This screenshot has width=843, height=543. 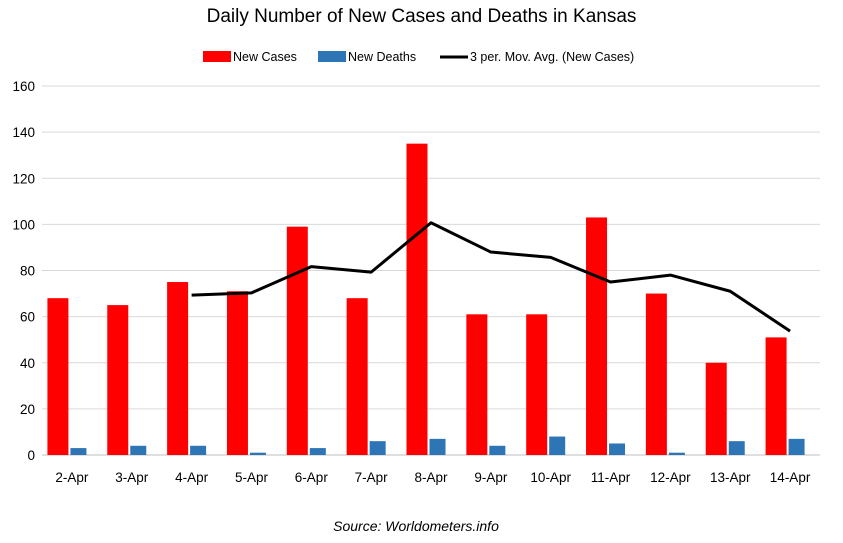 What do you see at coordinates (372, 477) in the screenshot?
I see `x-tick-label: 7-Apr` at bounding box center [372, 477].